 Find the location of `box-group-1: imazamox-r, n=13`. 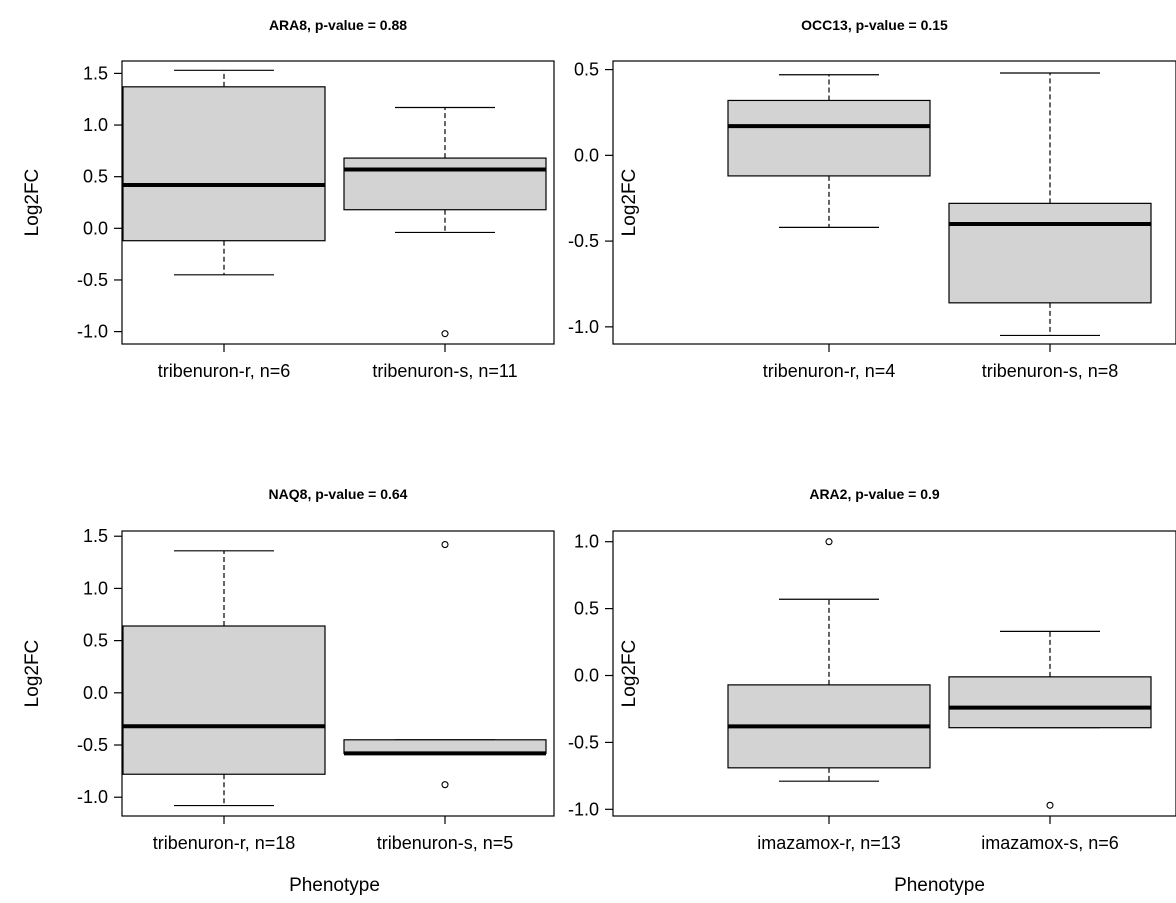

box-group-1: imazamox-r, n=13 is located at coordinates (829, 695).